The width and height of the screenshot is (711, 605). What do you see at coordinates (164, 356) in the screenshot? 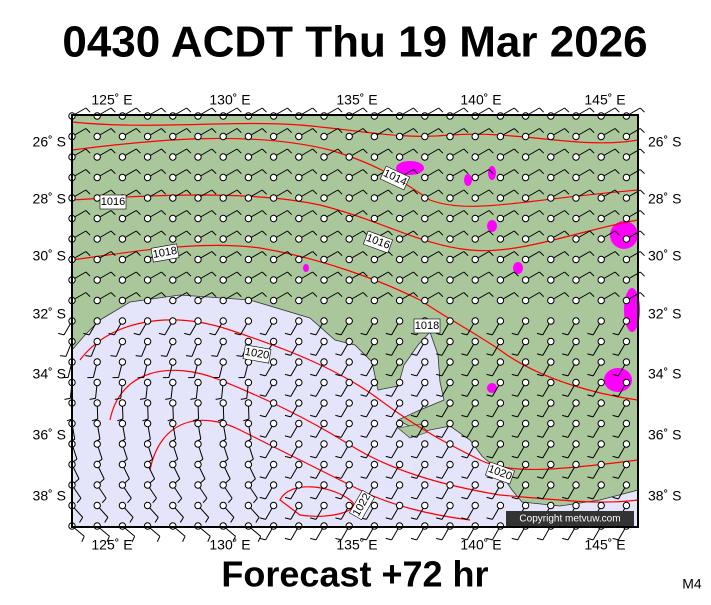
I see `barb-flag` at bounding box center [164, 356].